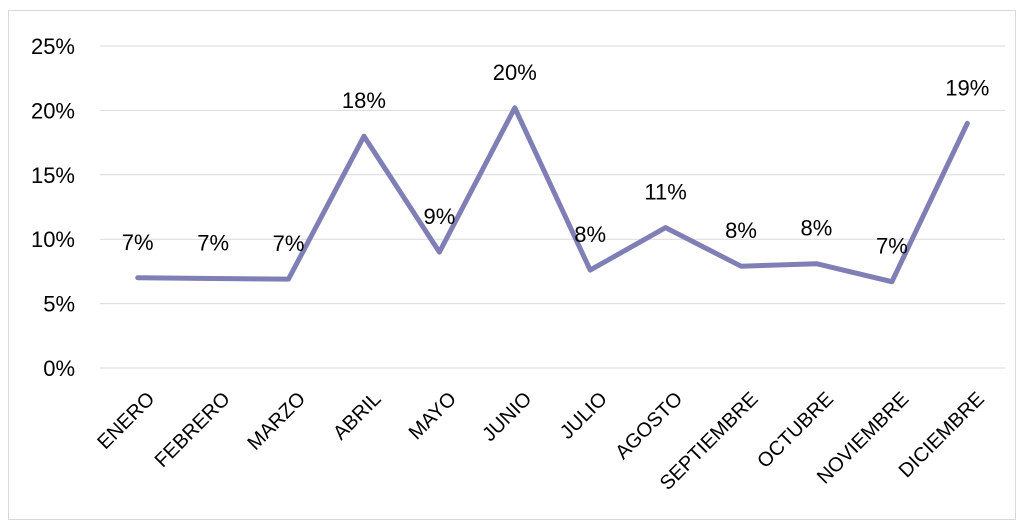 Image resolution: width=1024 pixels, height=526 pixels. Describe the element at coordinates (507, 417) in the screenshot. I see `x-tick-label: JUNIO` at that location.